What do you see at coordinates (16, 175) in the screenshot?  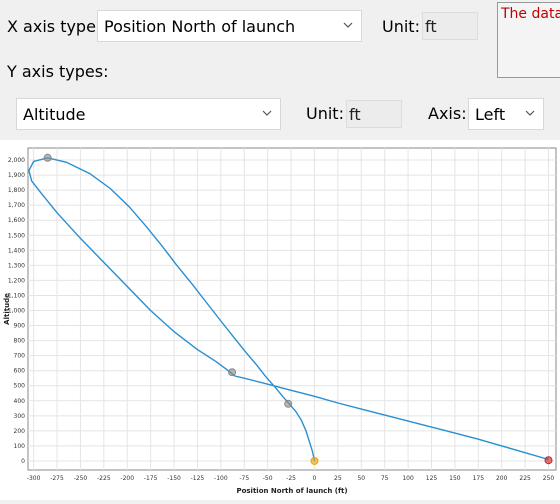 I see `y-tick-label: 1,900` at bounding box center [16, 175].